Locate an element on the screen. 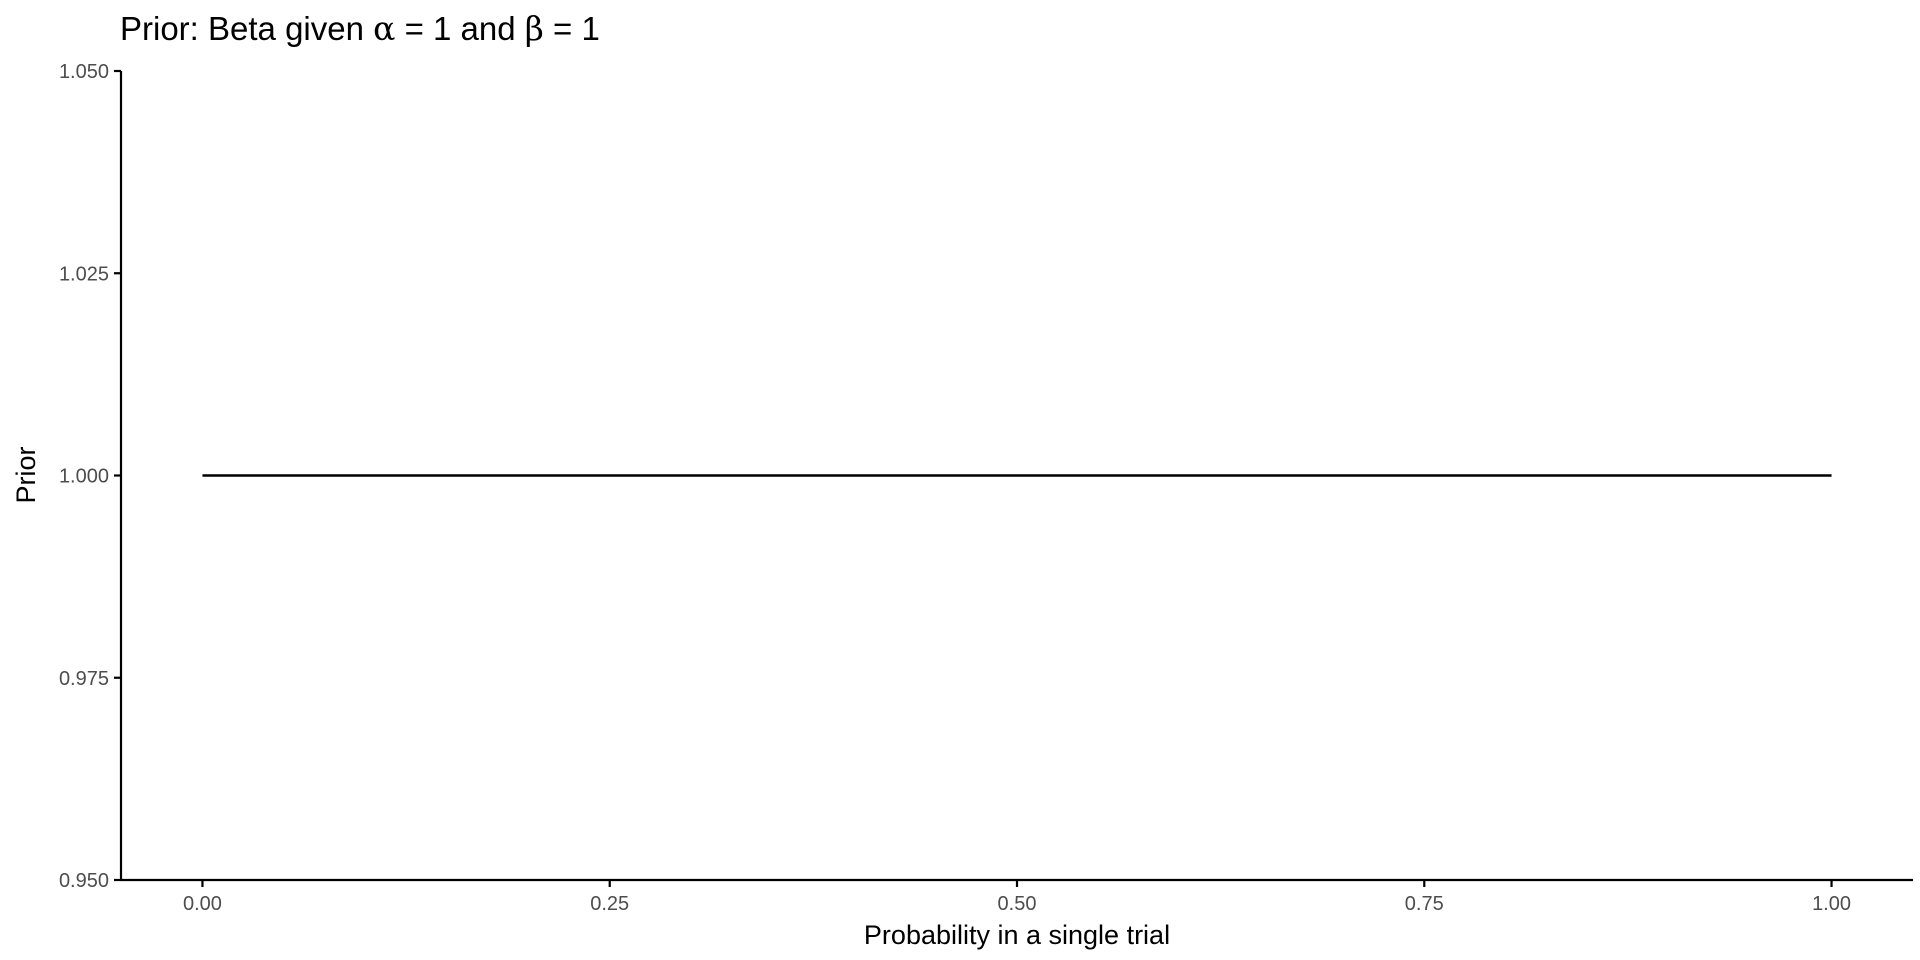 This screenshot has width=1920, height=960. y-tick-label: 0.975 is located at coordinates (84, 679).